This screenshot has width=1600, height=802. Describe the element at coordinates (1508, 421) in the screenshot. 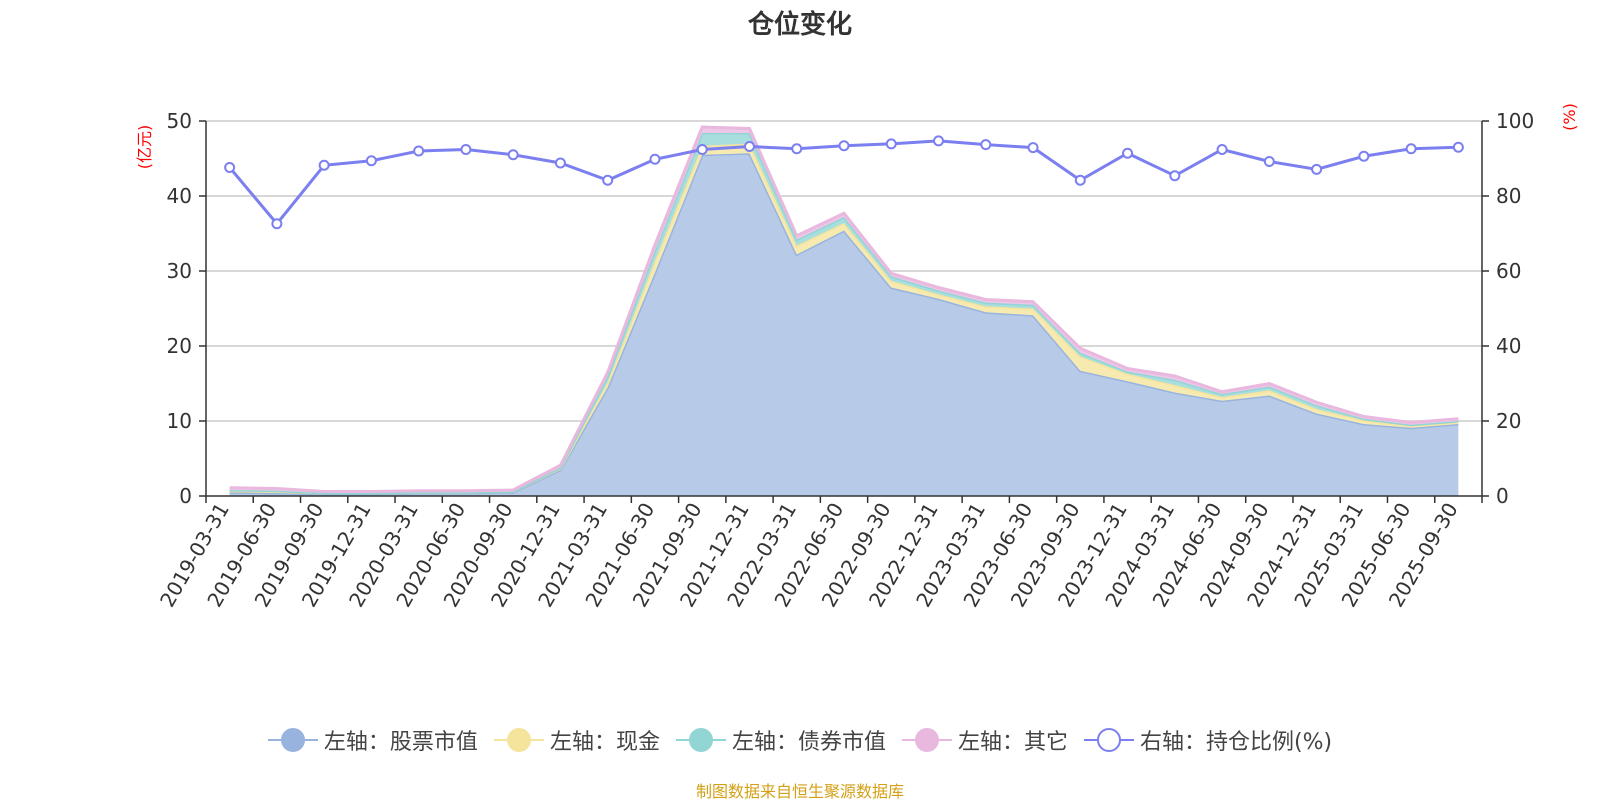

I see `right-tick-label: 20` at that location.